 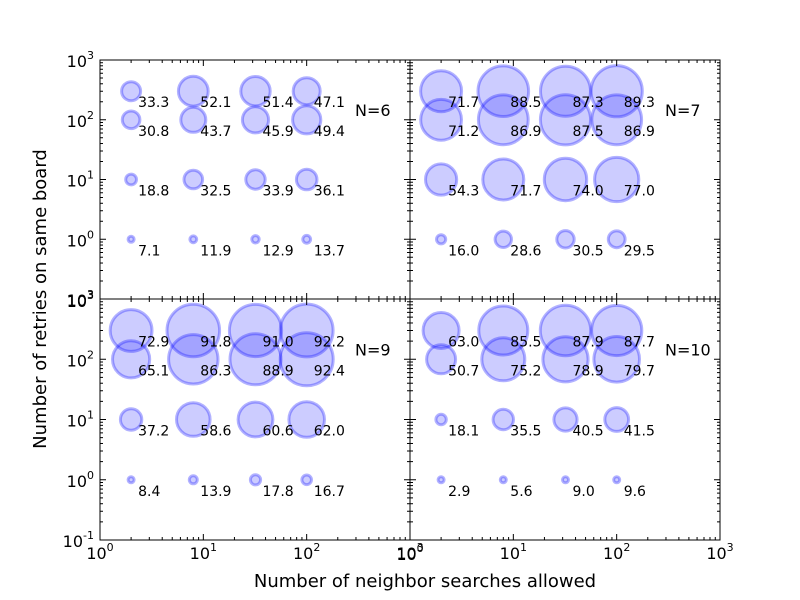 I want to click on value-label: 11.9, so click(x=215, y=251).